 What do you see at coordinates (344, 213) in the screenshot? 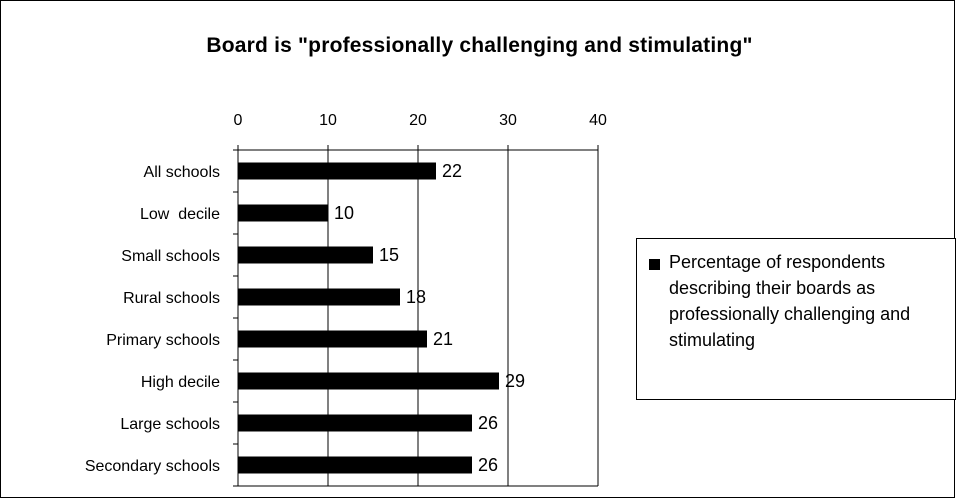
I see `data-label: 10` at bounding box center [344, 213].